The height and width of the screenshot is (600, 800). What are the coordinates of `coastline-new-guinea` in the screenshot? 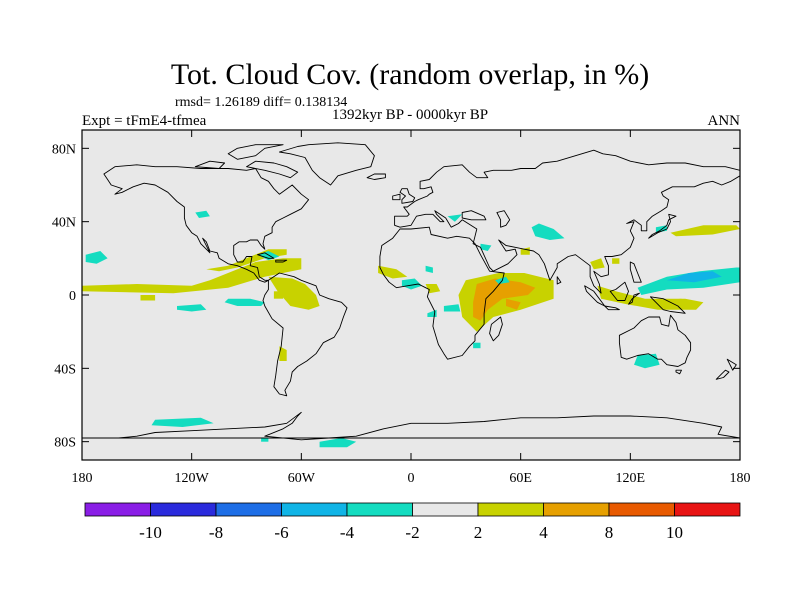 It's located at (667, 305).